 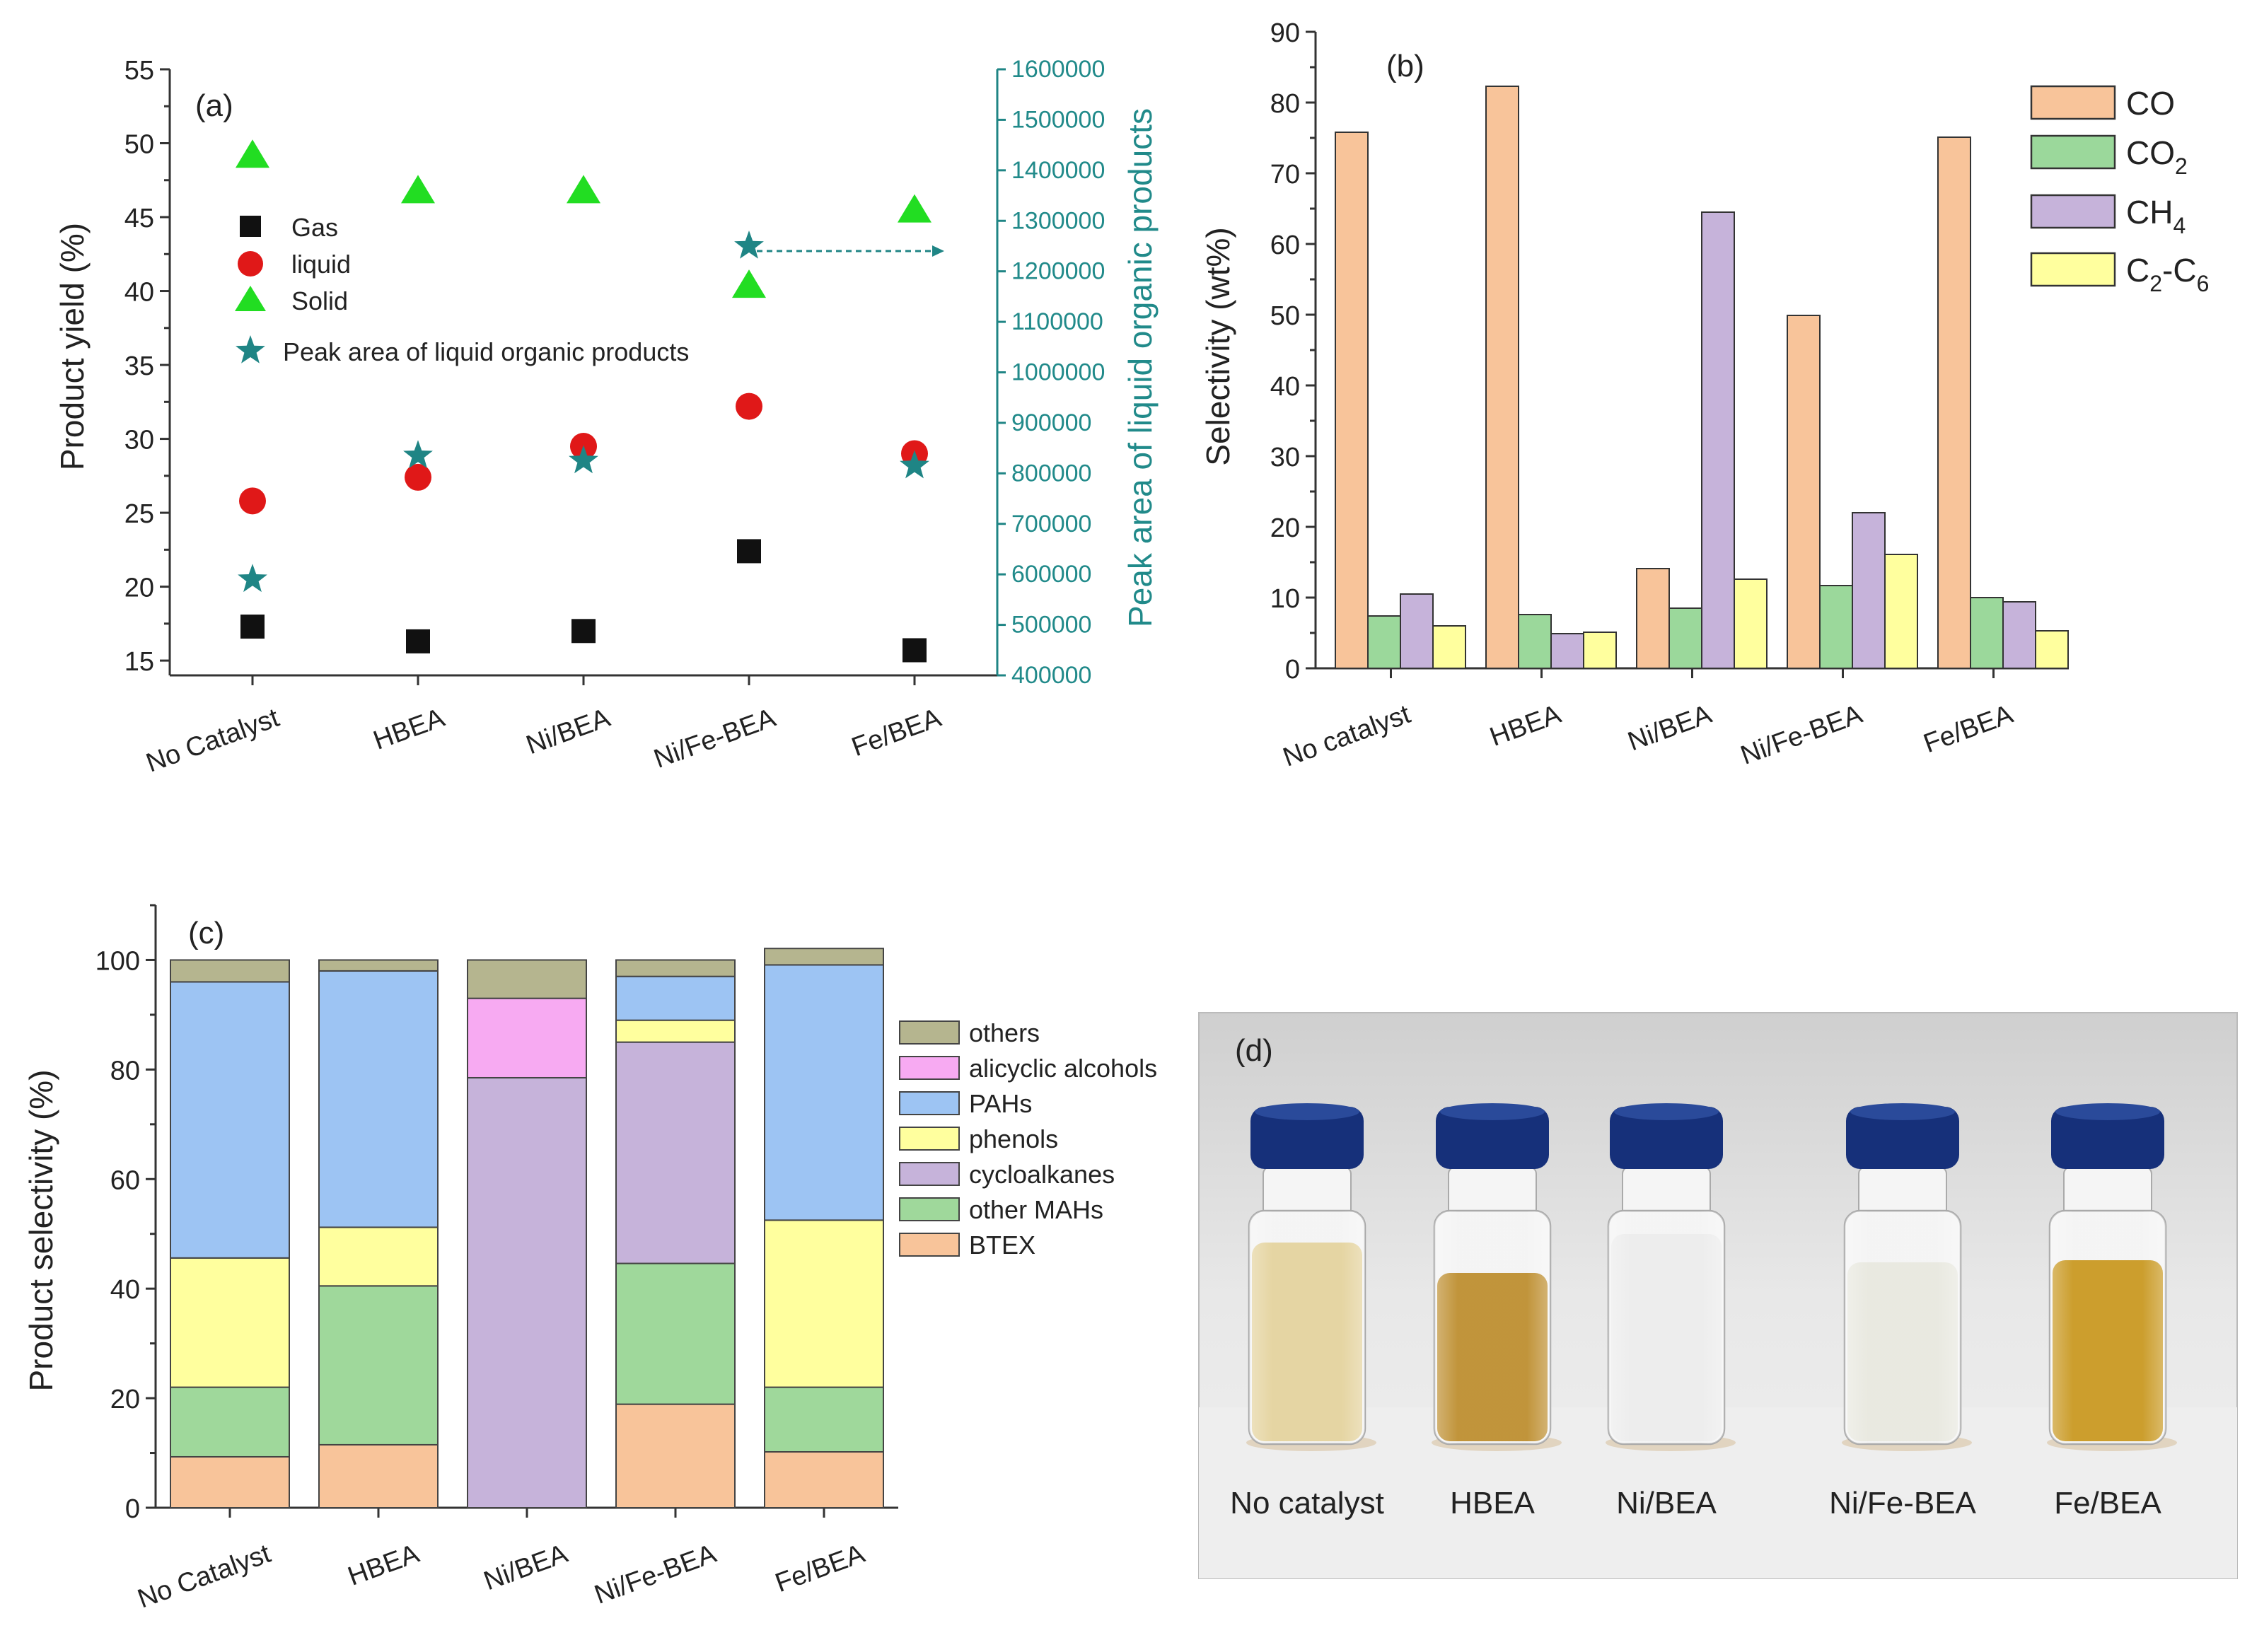 I want to click on legend-gas-marker, so click(x=250, y=226).